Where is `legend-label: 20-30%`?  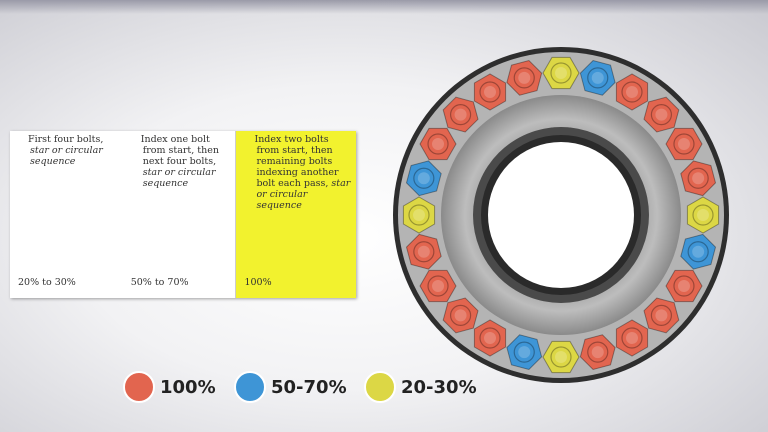 legend-label: 20-30% is located at coordinates (439, 387).